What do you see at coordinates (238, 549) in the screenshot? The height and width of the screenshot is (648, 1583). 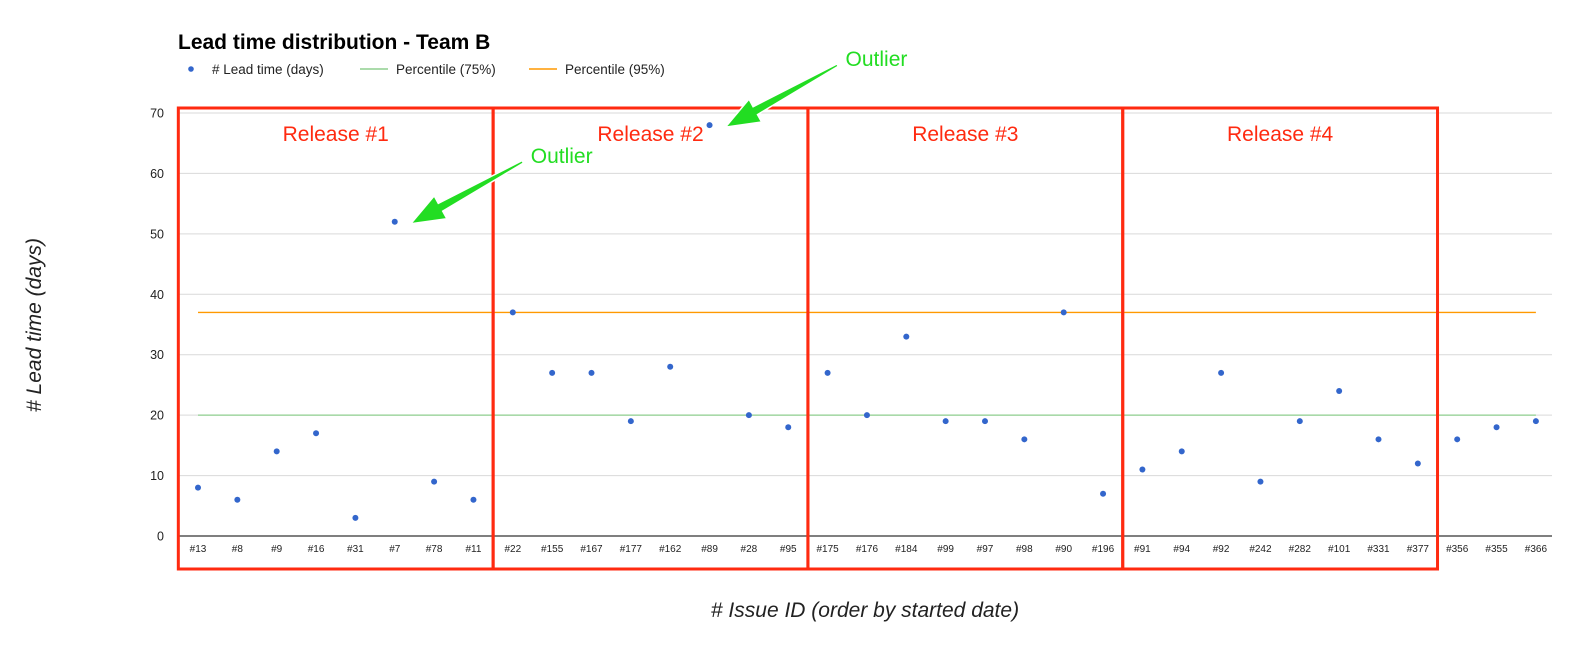 I see `x-tick-label: #8` at bounding box center [238, 549].